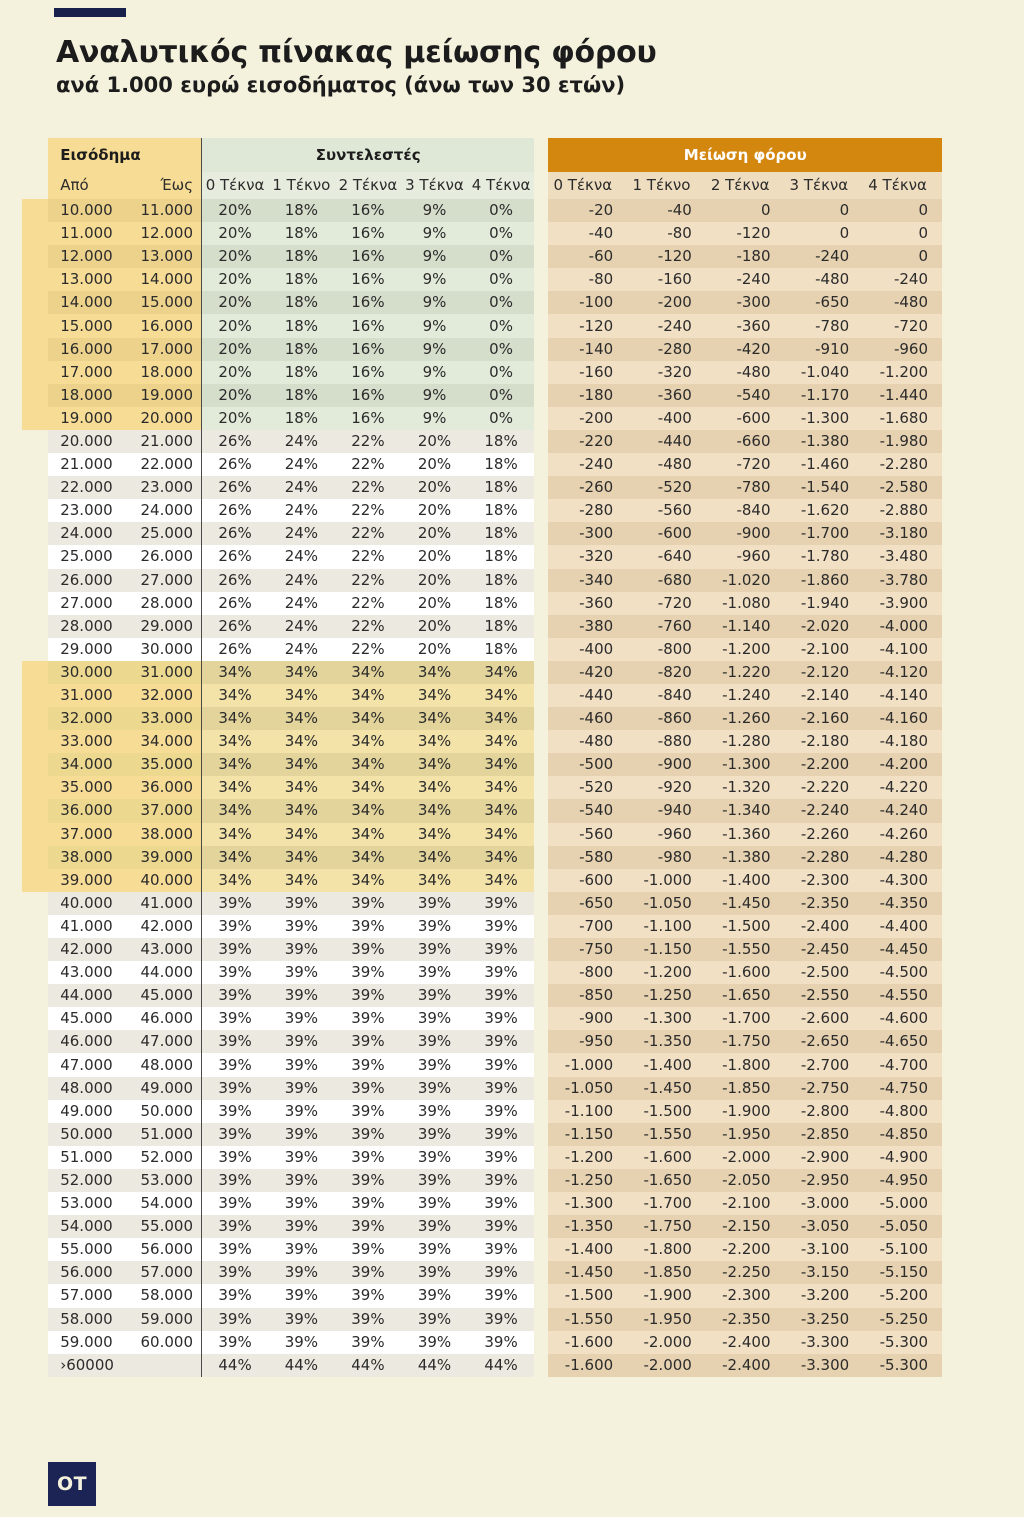  I want to click on cell-income-to: 13.000, so click(161, 257).